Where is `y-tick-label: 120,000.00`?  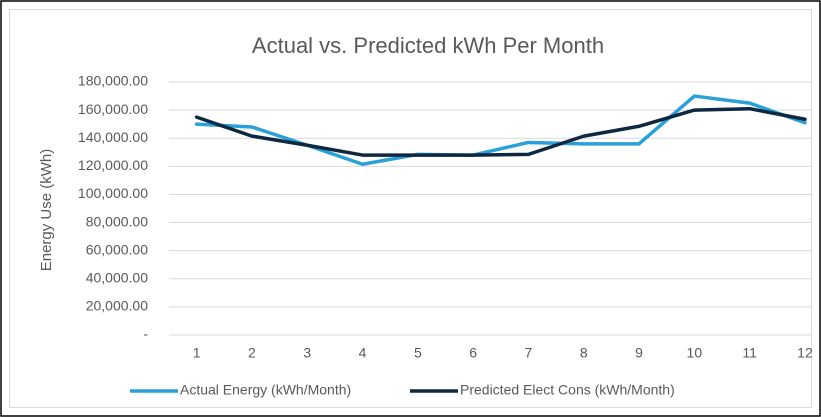
y-tick-label: 120,000.00 is located at coordinates (113, 165).